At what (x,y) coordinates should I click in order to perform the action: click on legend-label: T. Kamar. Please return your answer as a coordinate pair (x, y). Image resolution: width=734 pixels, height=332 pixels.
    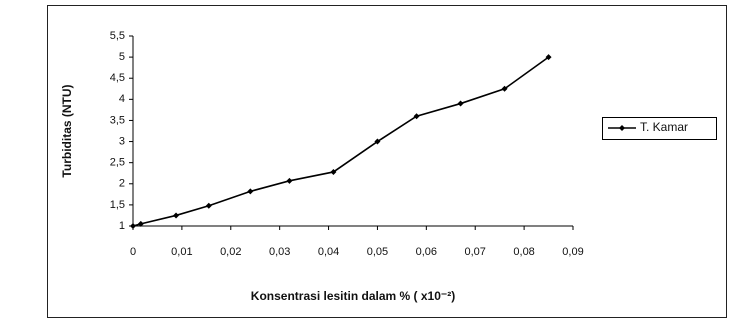
    Looking at the image, I should click on (664, 127).